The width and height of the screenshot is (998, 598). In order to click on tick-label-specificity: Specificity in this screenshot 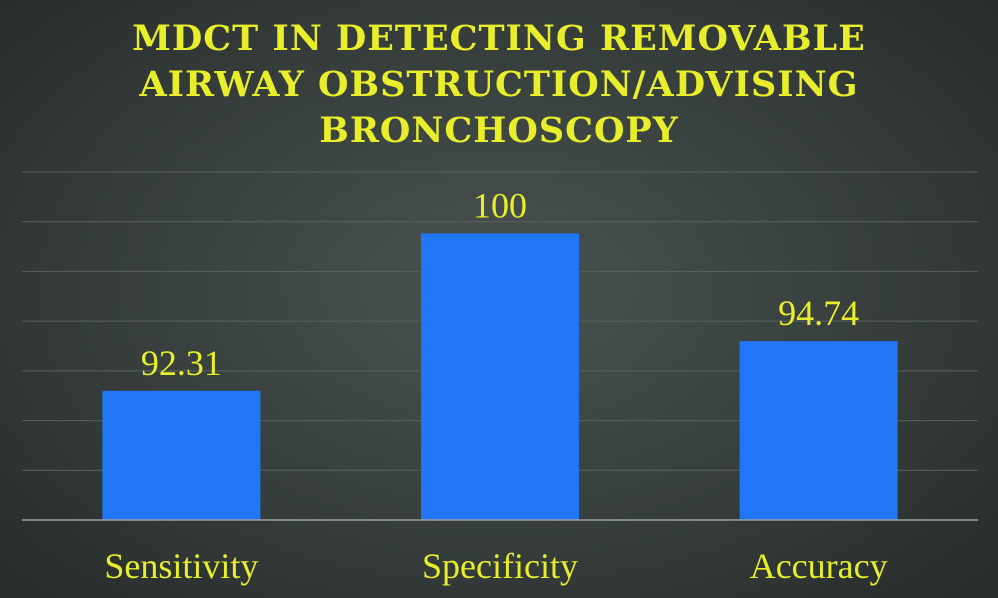, I will do `click(500, 566)`.